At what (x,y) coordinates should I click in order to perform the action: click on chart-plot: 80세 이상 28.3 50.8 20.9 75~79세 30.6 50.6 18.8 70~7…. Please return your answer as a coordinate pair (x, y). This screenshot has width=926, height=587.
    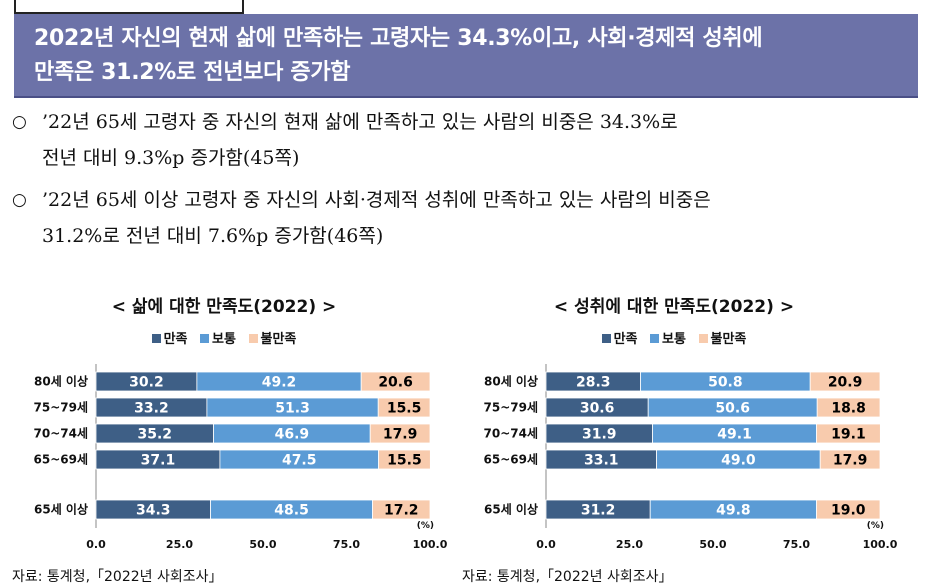
    Looking at the image, I should click on (691, 457).